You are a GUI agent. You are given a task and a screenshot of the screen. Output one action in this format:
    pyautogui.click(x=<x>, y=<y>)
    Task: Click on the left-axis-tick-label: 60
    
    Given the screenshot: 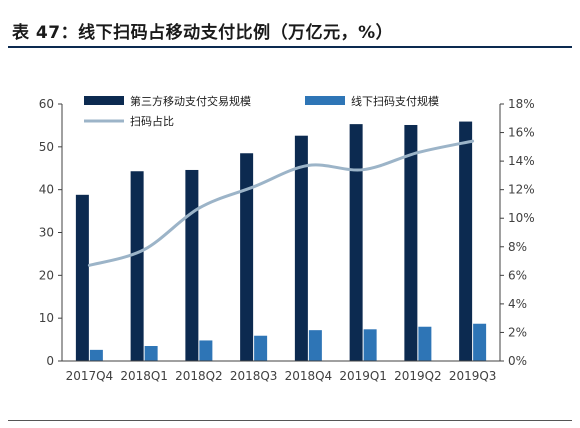 What is the action you would take?
    pyautogui.click(x=46, y=104)
    